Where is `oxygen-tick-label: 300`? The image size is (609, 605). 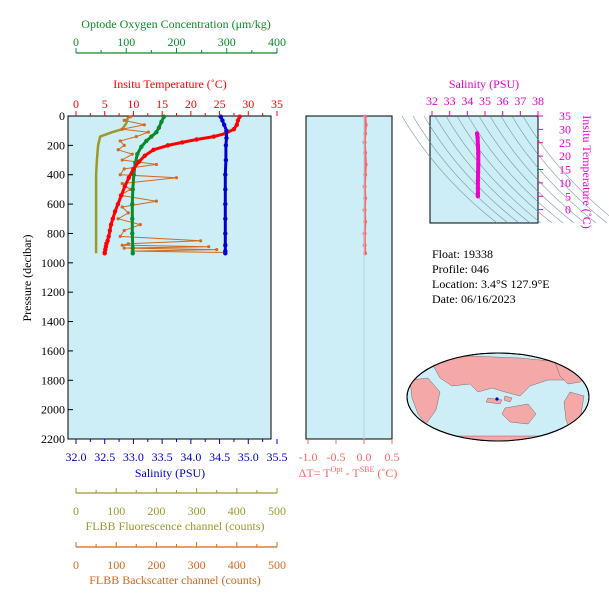 oxygen-tick-label: 300 is located at coordinates (227, 42).